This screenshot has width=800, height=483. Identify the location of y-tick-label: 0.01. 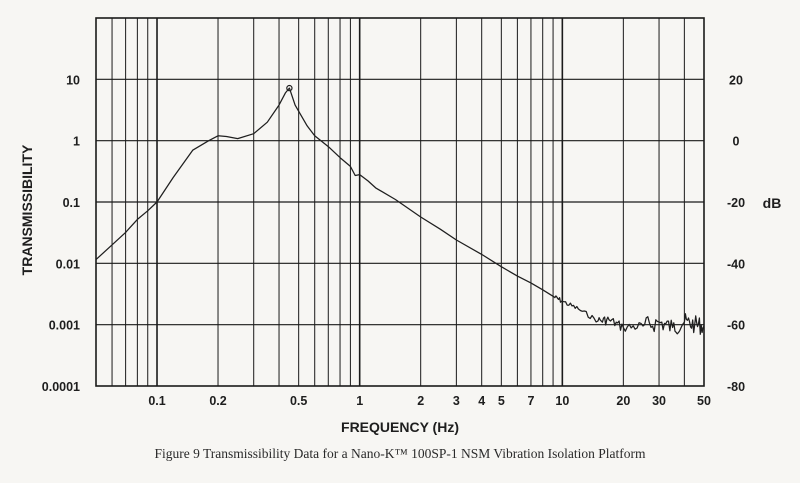
(68, 264).